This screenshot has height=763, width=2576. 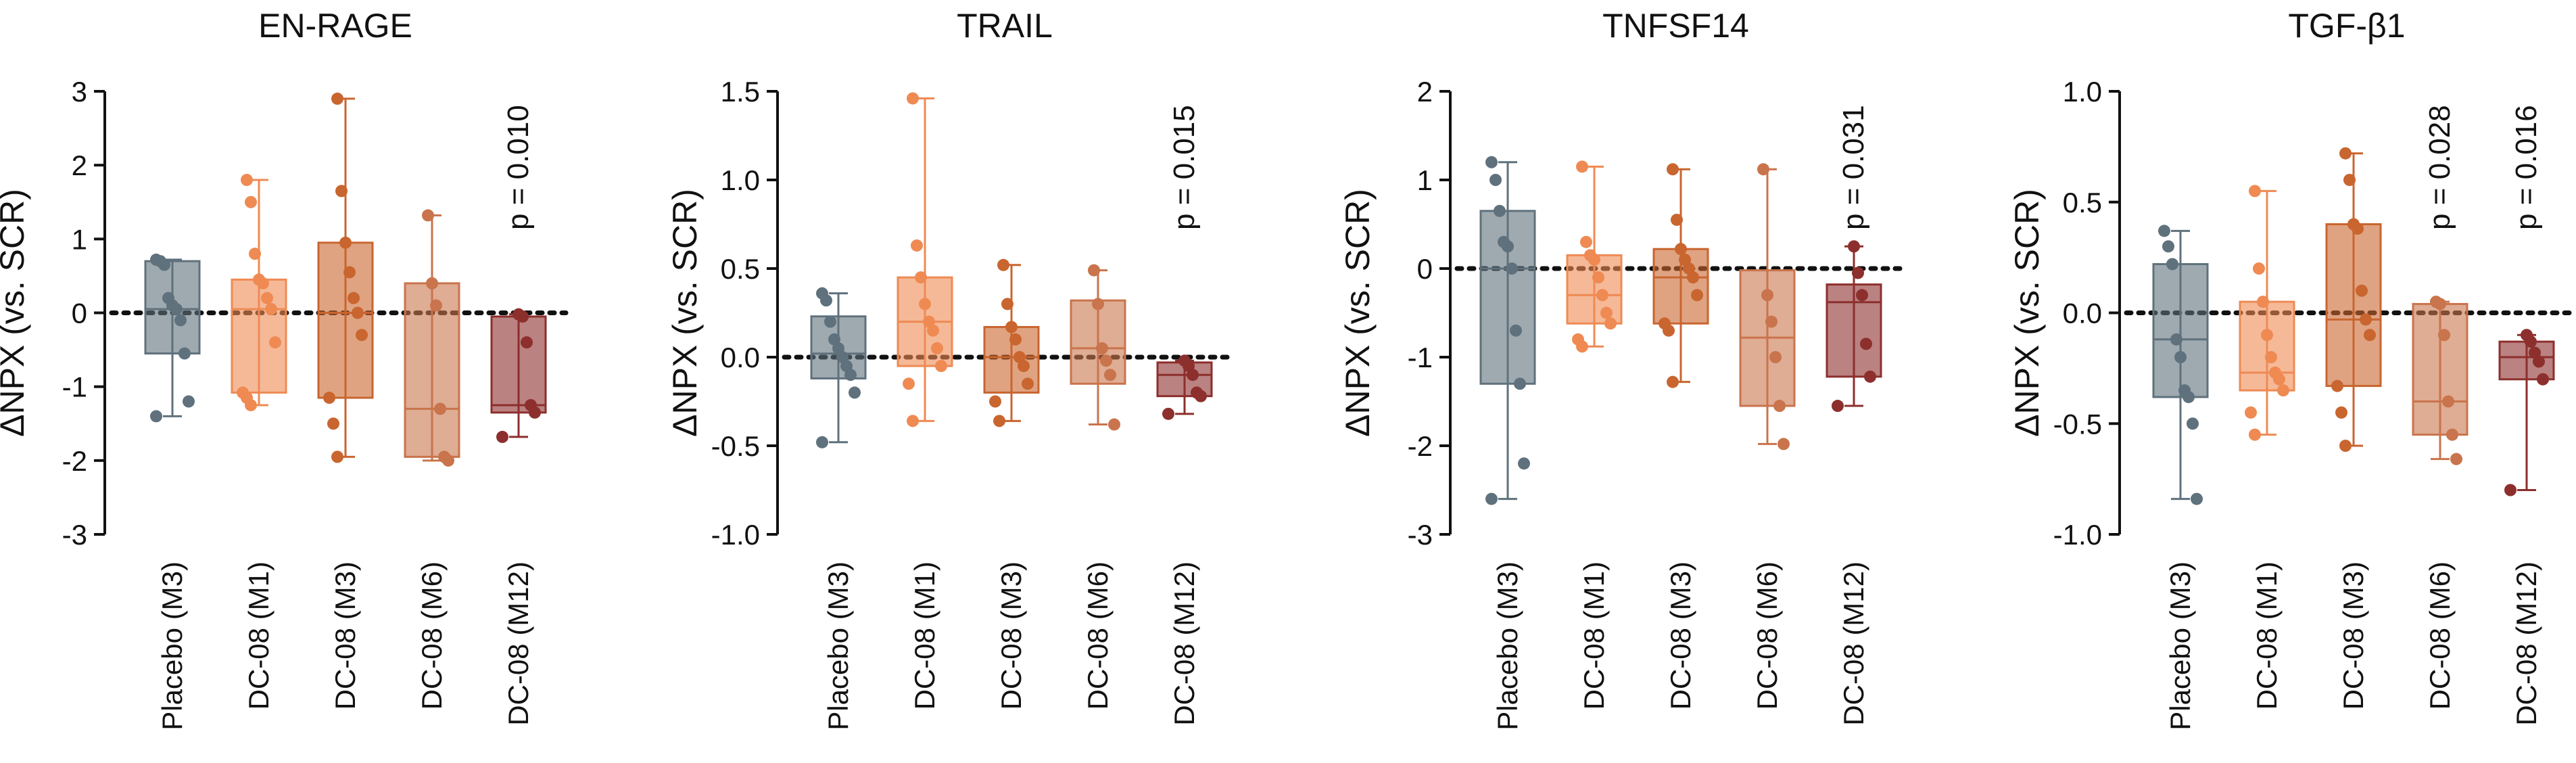 I want to click on x-tick-label: DC-08 (M6), so click(x=432, y=635).